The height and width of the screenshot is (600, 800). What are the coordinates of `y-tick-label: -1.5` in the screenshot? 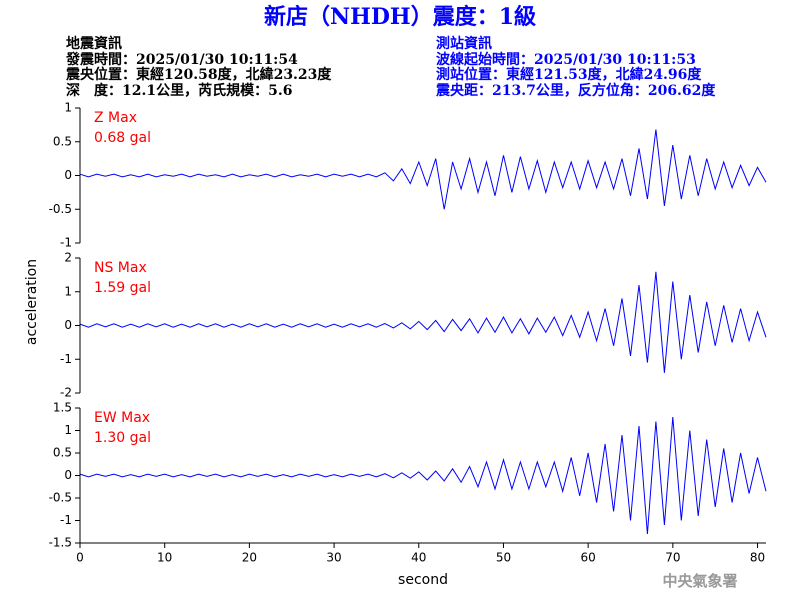 It's located at (60, 543).